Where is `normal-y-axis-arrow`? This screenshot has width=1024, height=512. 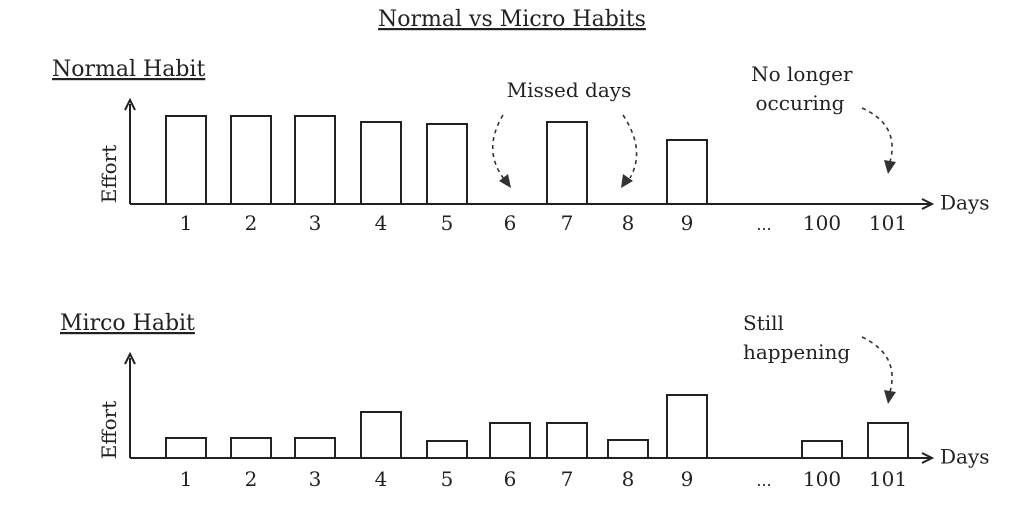 normal-y-axis-arrow is located at coordinates (130, 104).